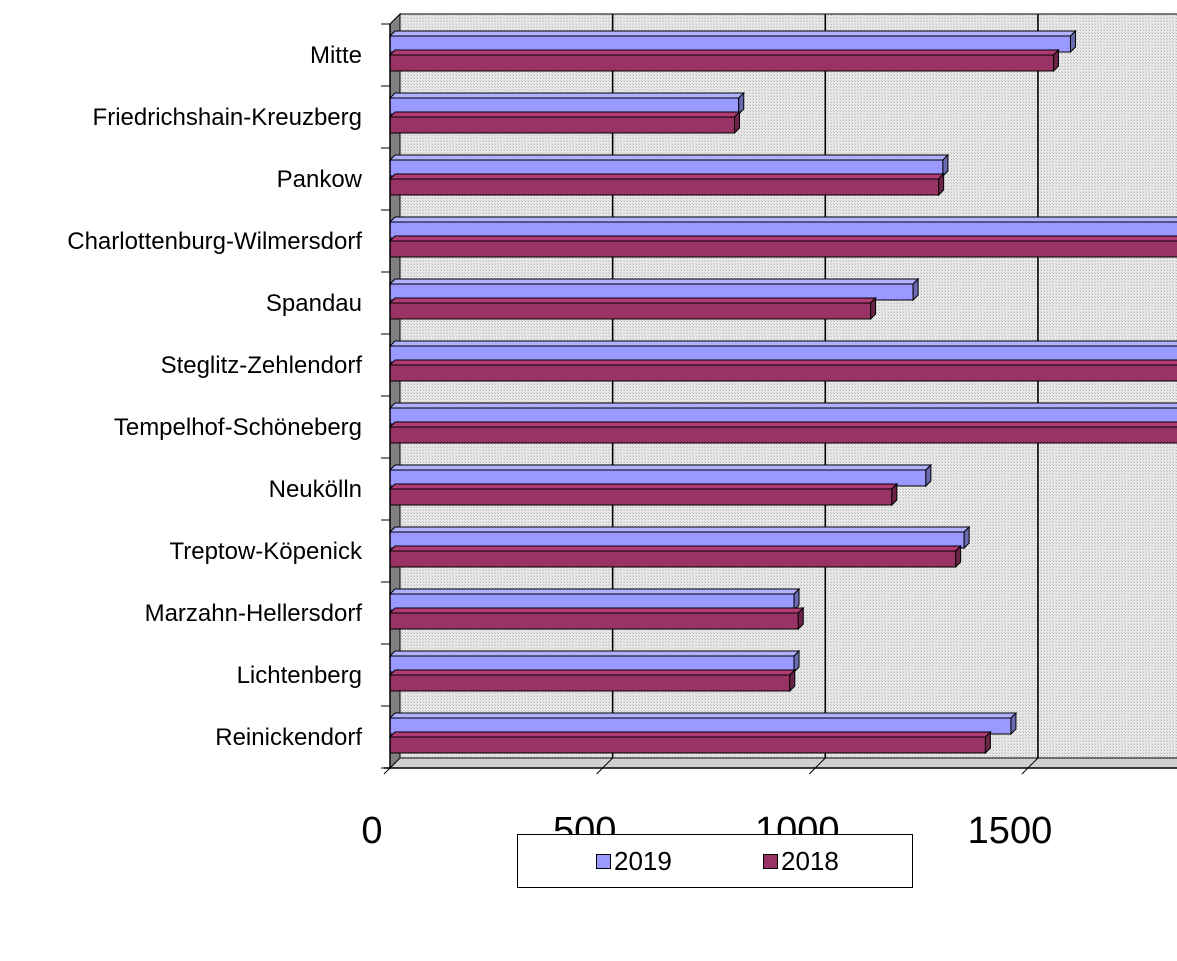 The width and height of the screenshot is (1177, 961). Describe the element at coordinates (227, 117) in the screenshot. I see `category-label: Friedrichshain-Kreuzberg` at that location.